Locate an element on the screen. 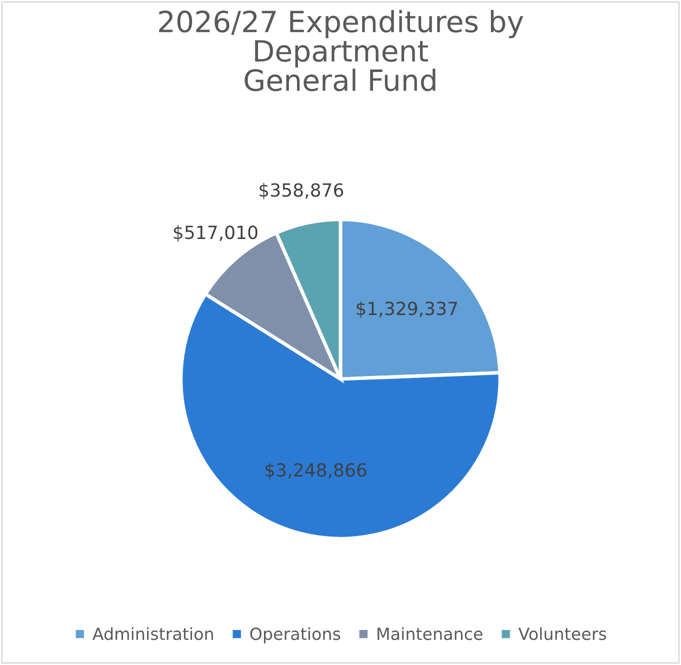  legend-label: Administration is located at coordinates (152, 633).